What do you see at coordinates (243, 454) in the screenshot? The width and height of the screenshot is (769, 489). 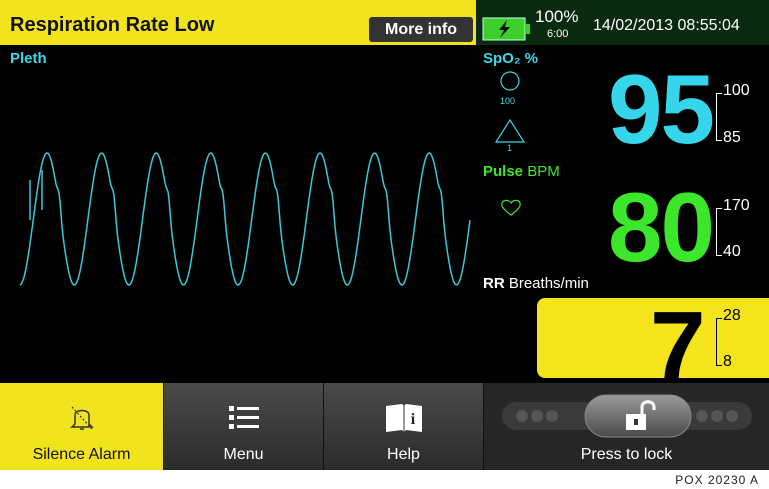 I see `button-label: Menu` at bounding box center [243, 454].